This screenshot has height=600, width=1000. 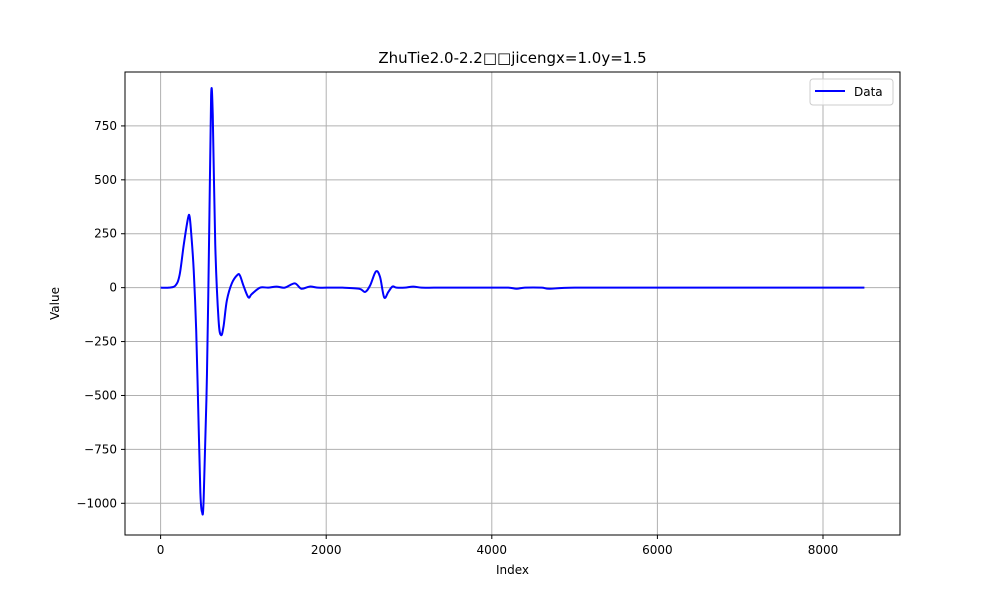 What do you see at coordinates (100, 449) in the screenshot?
I see `y-tick-label: −750` at bounding box center [100, 449].